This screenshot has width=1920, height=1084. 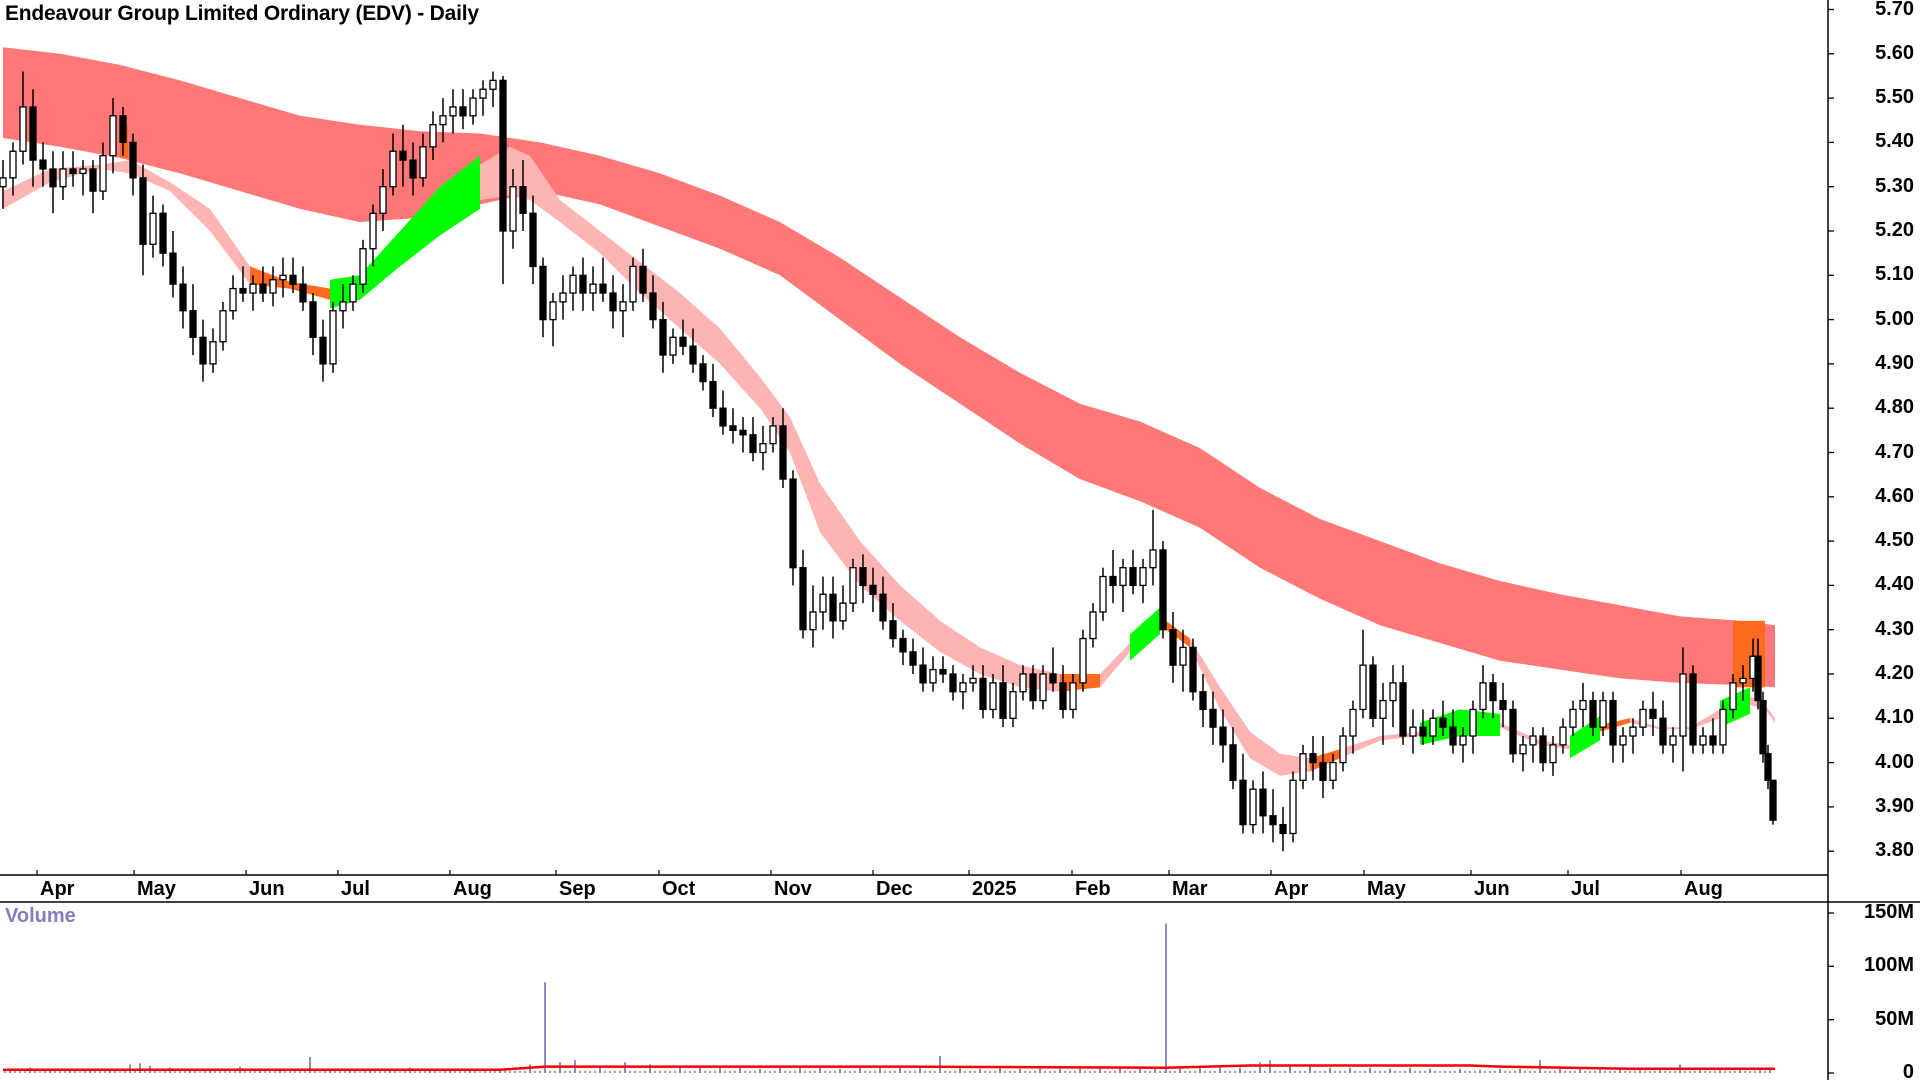 What do you see at coordinates (994, 889) in the screenshot?
I see `time-axis-label: 2025` at bounding box center [994, 889].